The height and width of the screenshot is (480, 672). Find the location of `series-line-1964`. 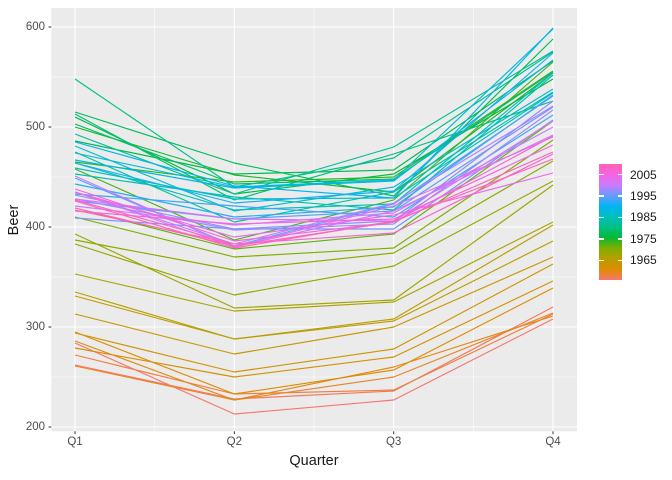

series-line-1964 is located at coordinates (314, 305).